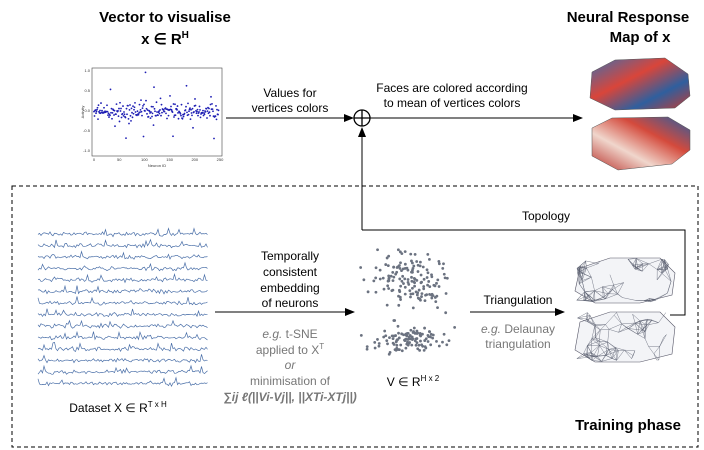  What do you see at coordinates (194, 159) in the screenshot?
I see `plot-xtick: 200` at bounding box center [194, 159].